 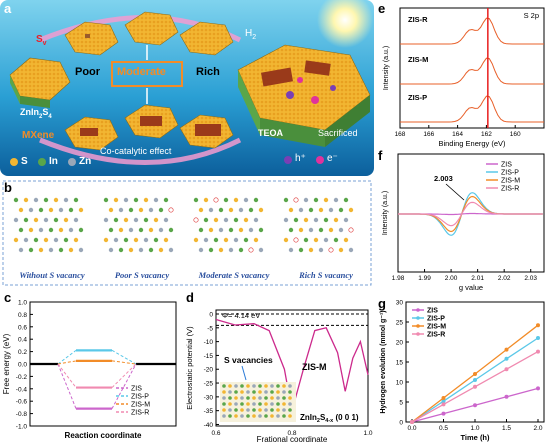 I want to click on panel-g-legend-ZIS-P: ZIS-P, so click(x=436, y=319).